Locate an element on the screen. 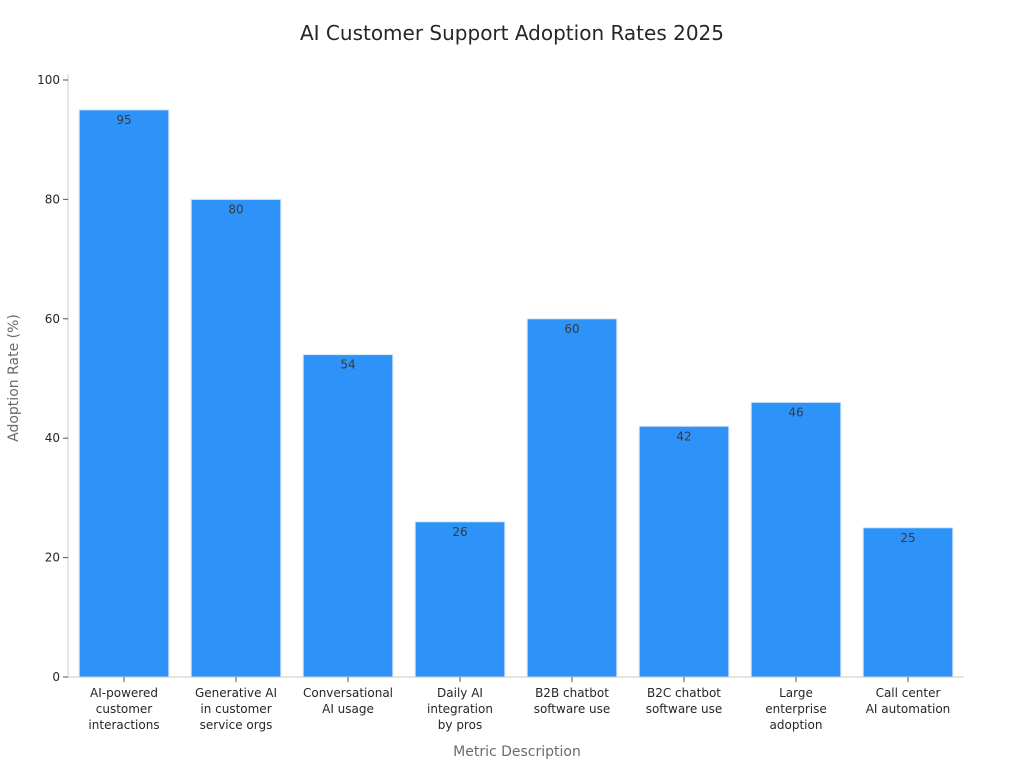 This screenshot has height=768, width=1024. x-tick-label: interactions is located at coordinates (123, 725).